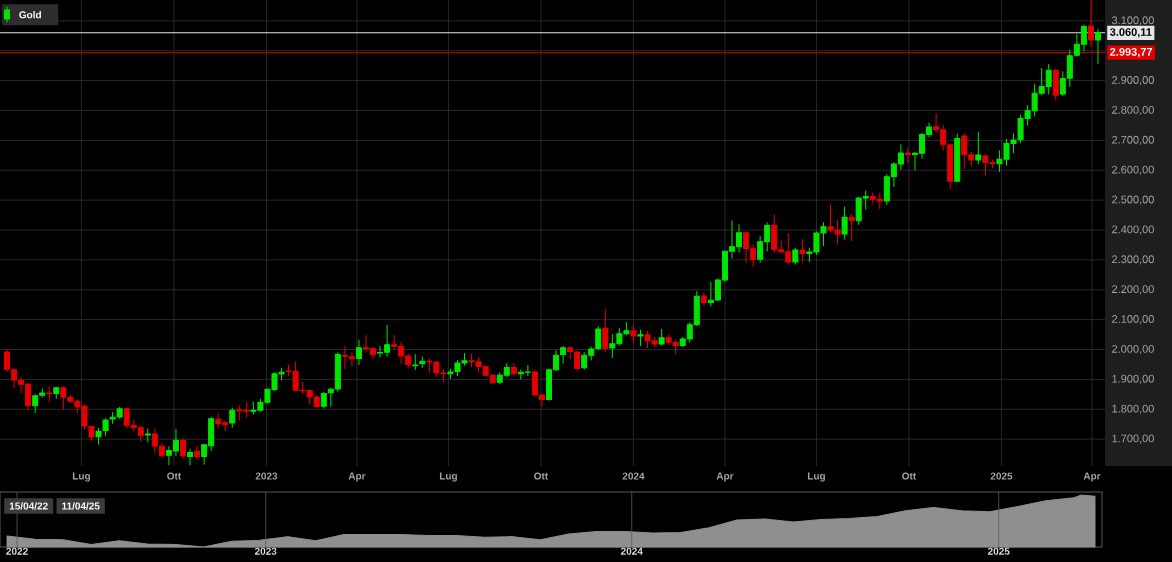  Describe the element at coordinates (1132, 21) in the screenshot. I see `y-tick-label: 3.100,00` at that location.